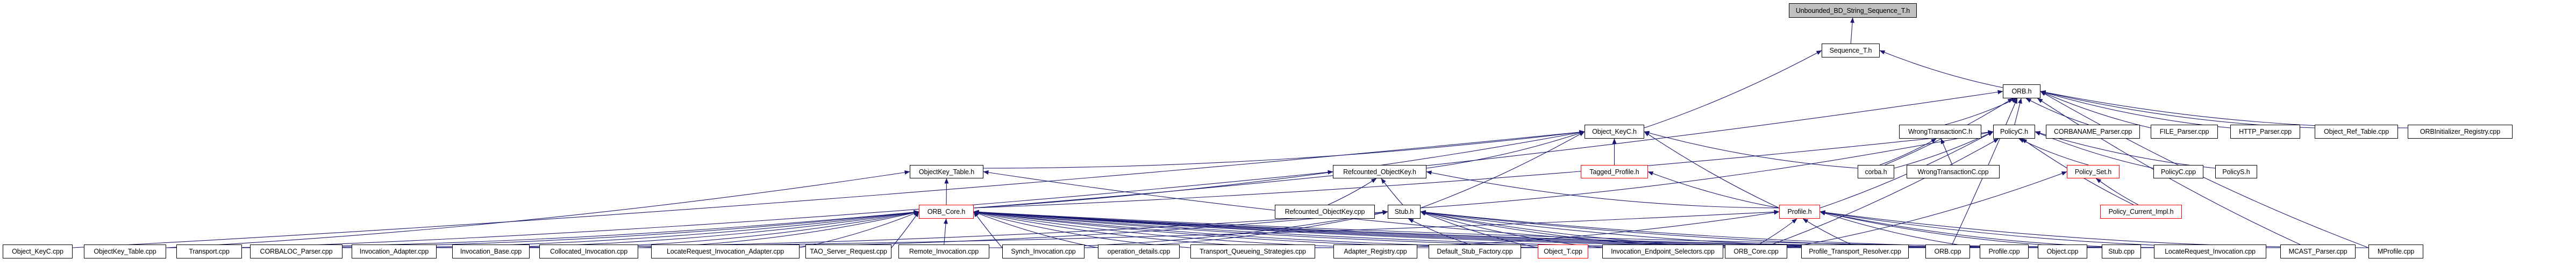  I want to click on edge-profile_h-to-object_keyc_h, so click(1712, 170).